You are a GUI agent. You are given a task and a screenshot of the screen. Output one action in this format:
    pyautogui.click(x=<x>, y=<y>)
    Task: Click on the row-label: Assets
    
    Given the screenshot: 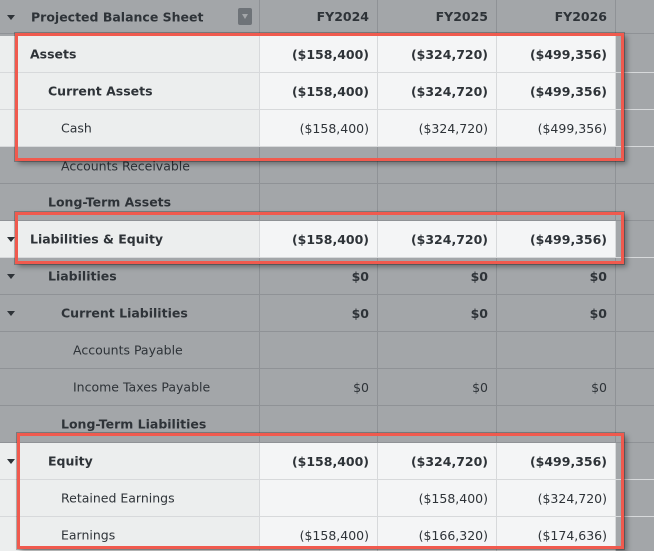 What is the action you would take?
    pyautogui.click(x=53, y=54)
    